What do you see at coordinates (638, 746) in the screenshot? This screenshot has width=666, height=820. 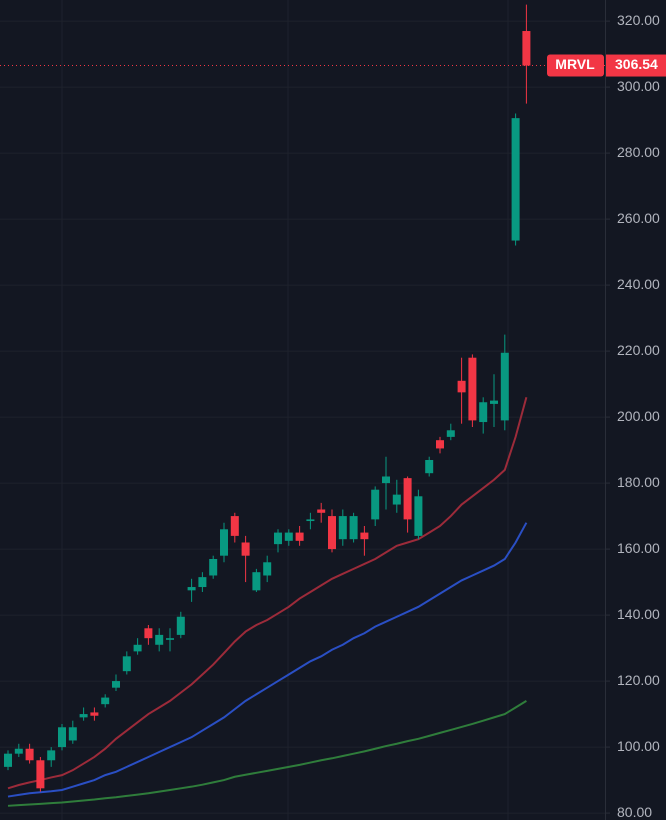 I see `y-tick-label: 100.00` at bounding box center [638, 746].